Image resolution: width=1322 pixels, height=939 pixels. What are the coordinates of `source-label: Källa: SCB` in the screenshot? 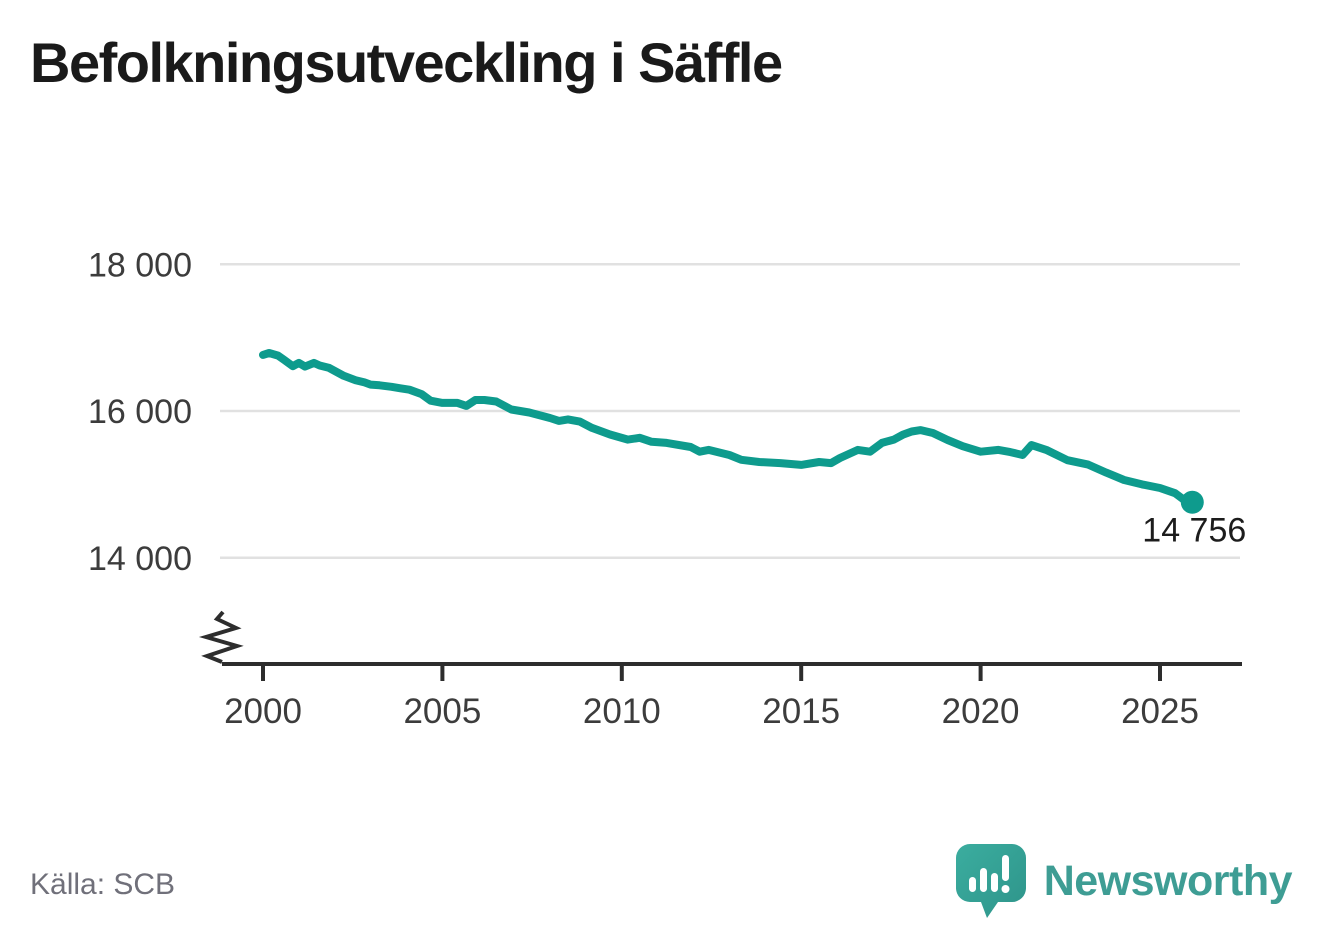 It's located at (103, 884).